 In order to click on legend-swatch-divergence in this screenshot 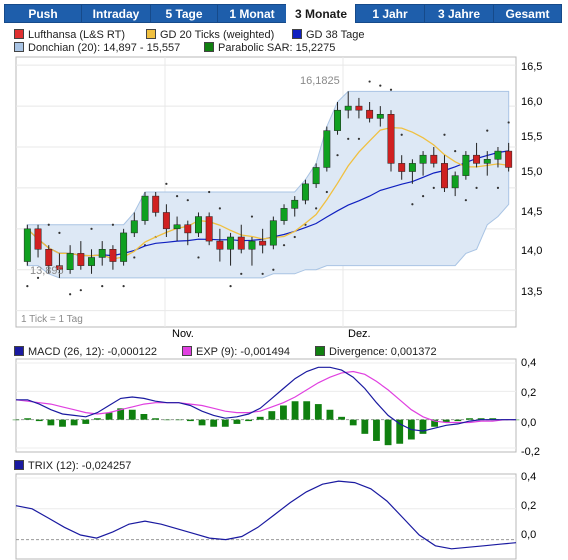, I will do `click(320, 351)`.